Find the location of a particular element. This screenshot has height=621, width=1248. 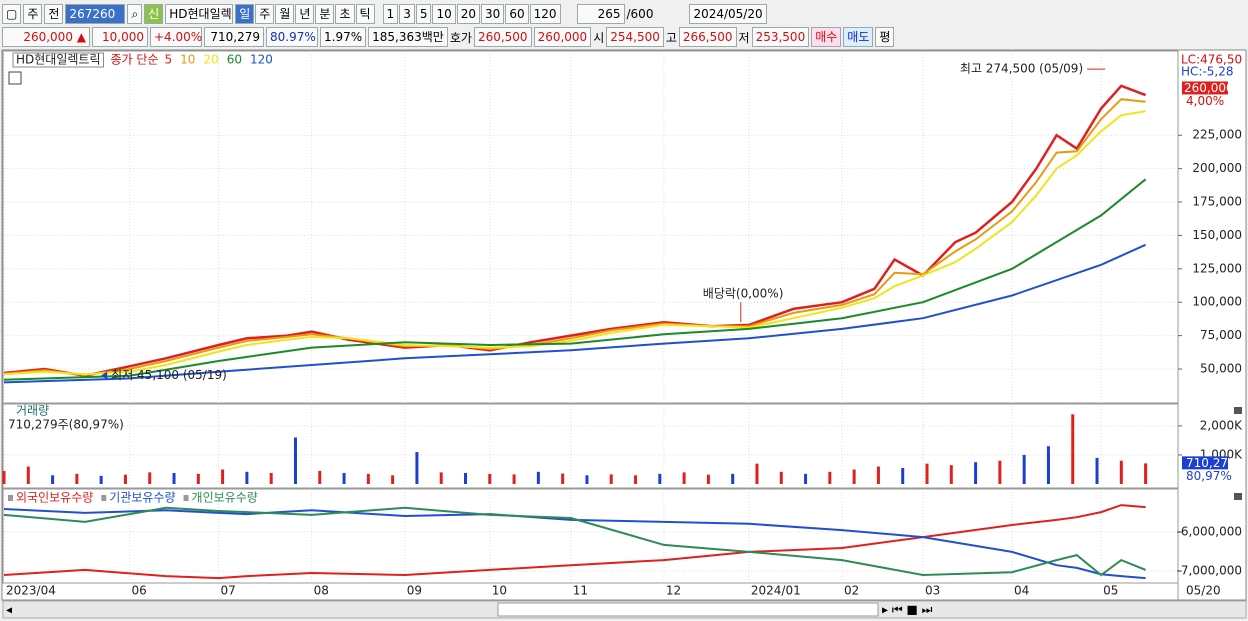

annotation-arrow is located at coordinates (104, 375).